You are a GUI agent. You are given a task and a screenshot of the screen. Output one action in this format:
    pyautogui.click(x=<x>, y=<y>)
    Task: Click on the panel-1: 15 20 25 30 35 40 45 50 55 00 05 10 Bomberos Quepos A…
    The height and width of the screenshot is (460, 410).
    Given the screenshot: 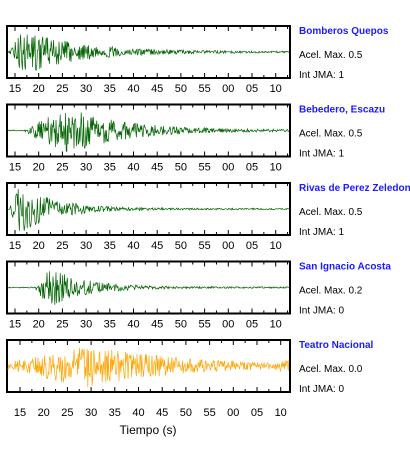 What is the action you would take?
    pyautogui.click(x=197, y=60)
    